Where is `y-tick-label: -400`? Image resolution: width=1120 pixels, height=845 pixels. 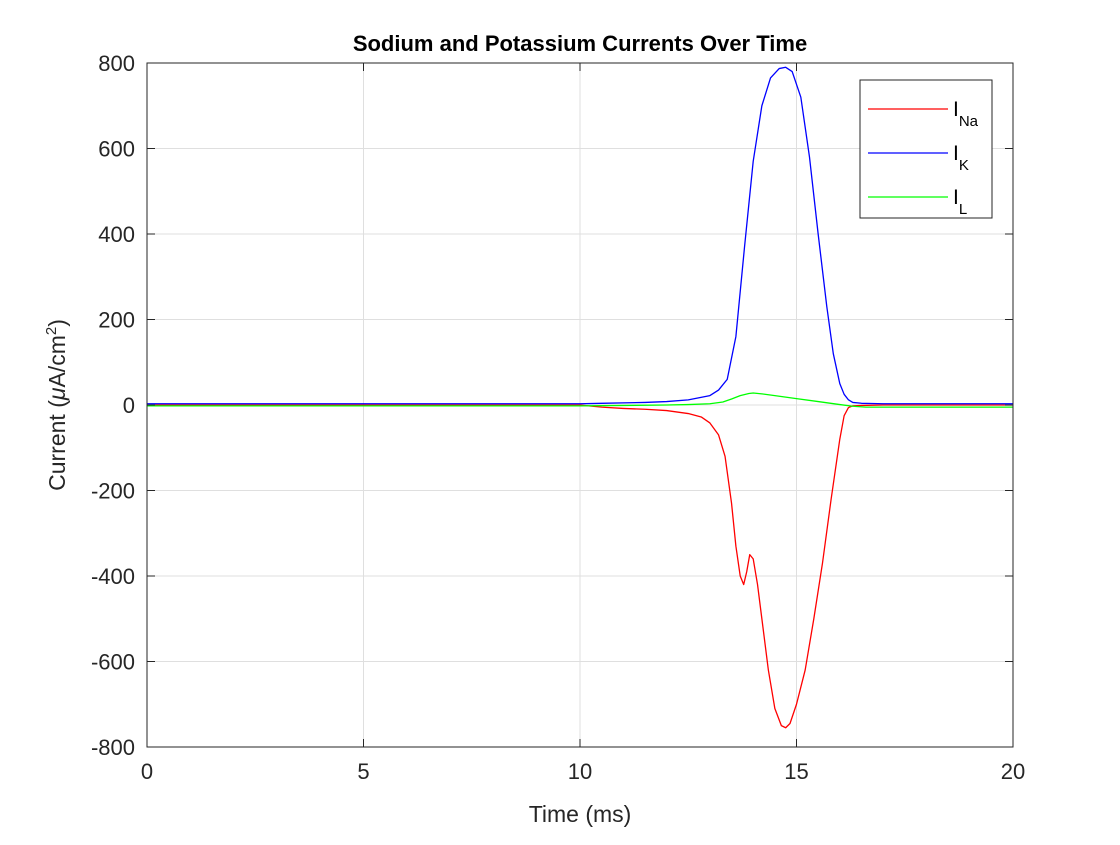 y-tick-label: -400 is located at coordinates (113, 576).